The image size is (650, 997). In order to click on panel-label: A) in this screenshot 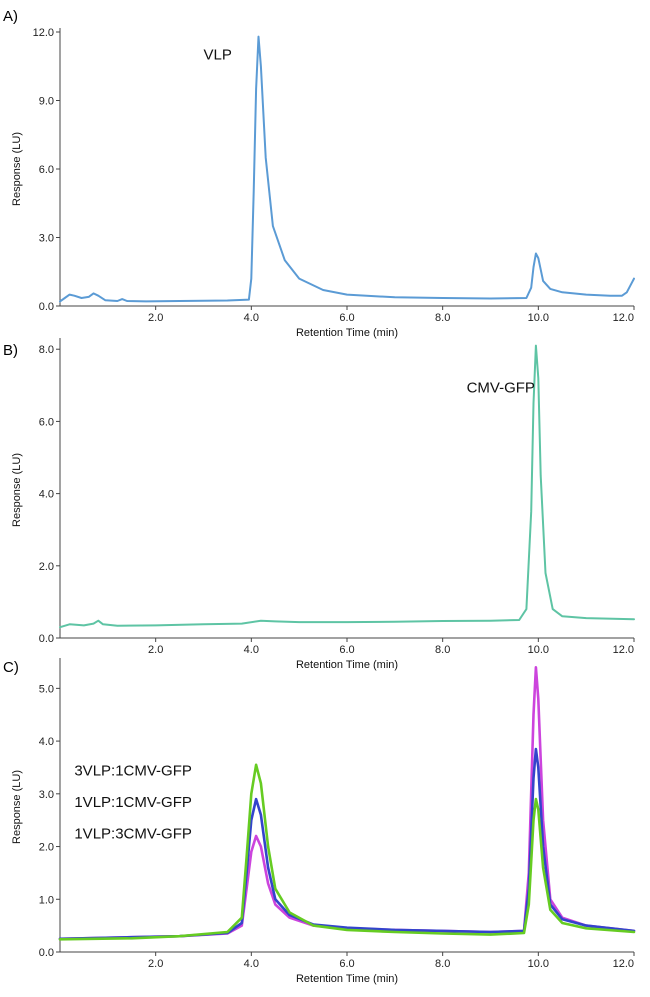, I will do `click(10, 16)`.